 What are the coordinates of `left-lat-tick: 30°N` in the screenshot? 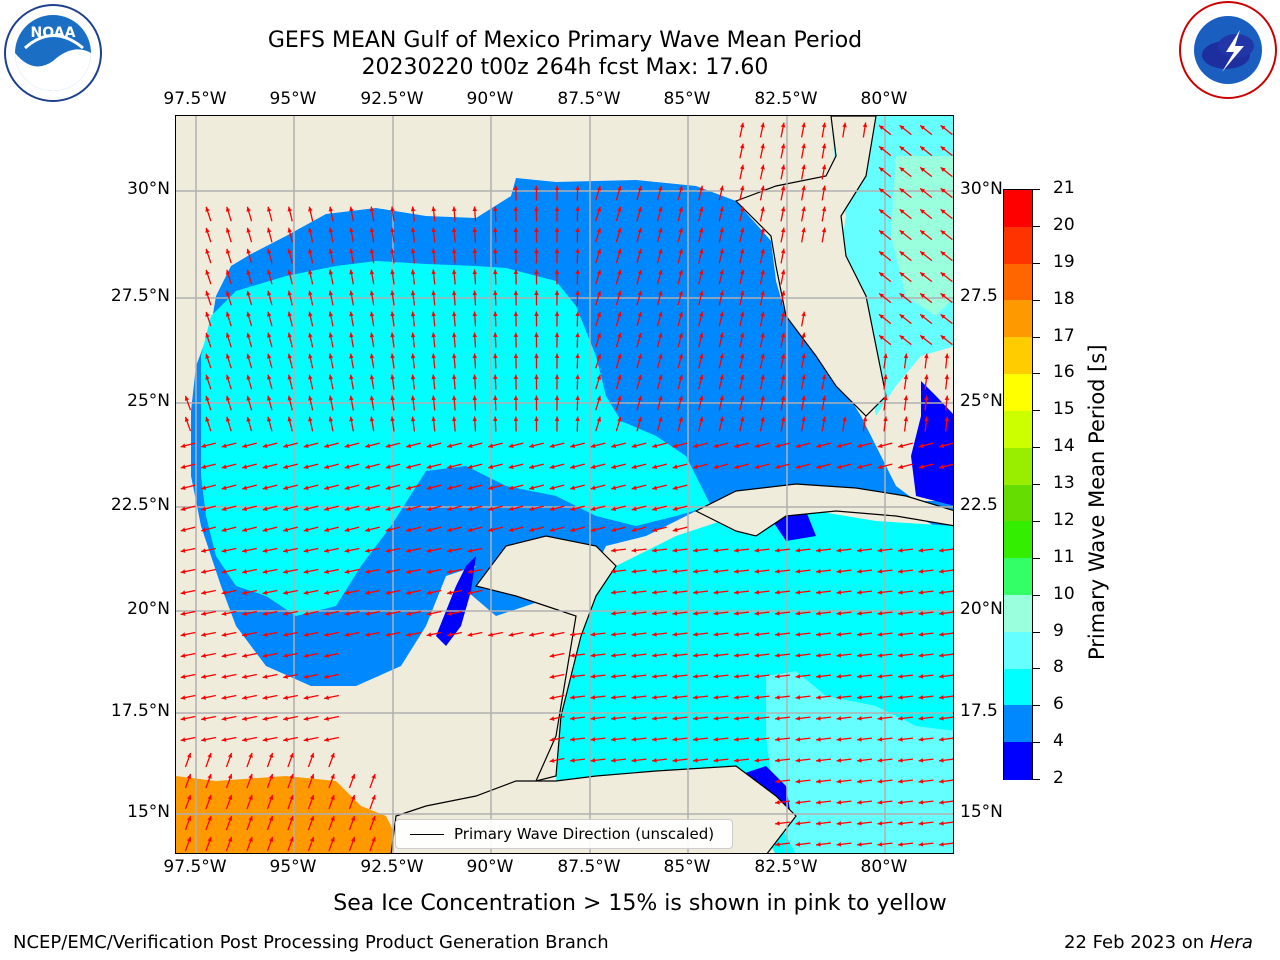 It's located at (148, 189).